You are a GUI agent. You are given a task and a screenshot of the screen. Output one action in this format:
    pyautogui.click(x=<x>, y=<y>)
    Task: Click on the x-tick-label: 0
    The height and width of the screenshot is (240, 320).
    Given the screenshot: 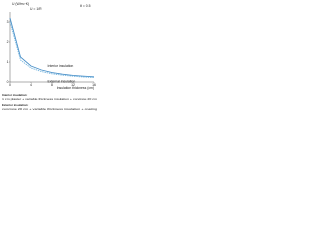 What is the action you would take?
    pyautogui.click(x=10, y=85)
    